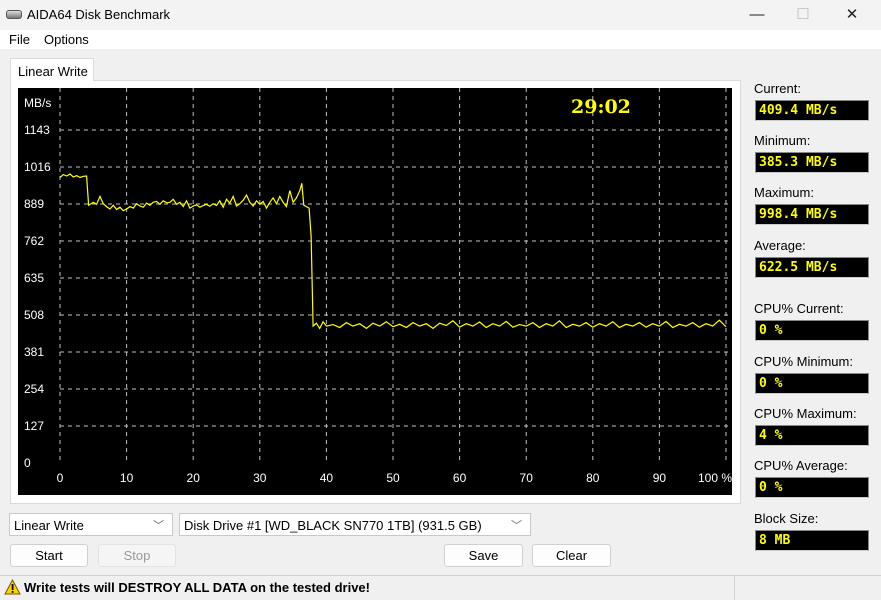  What do you see at coordinates (440, 15) in the screenshot?
I see `title-bar` at bounding box center [440, 15].